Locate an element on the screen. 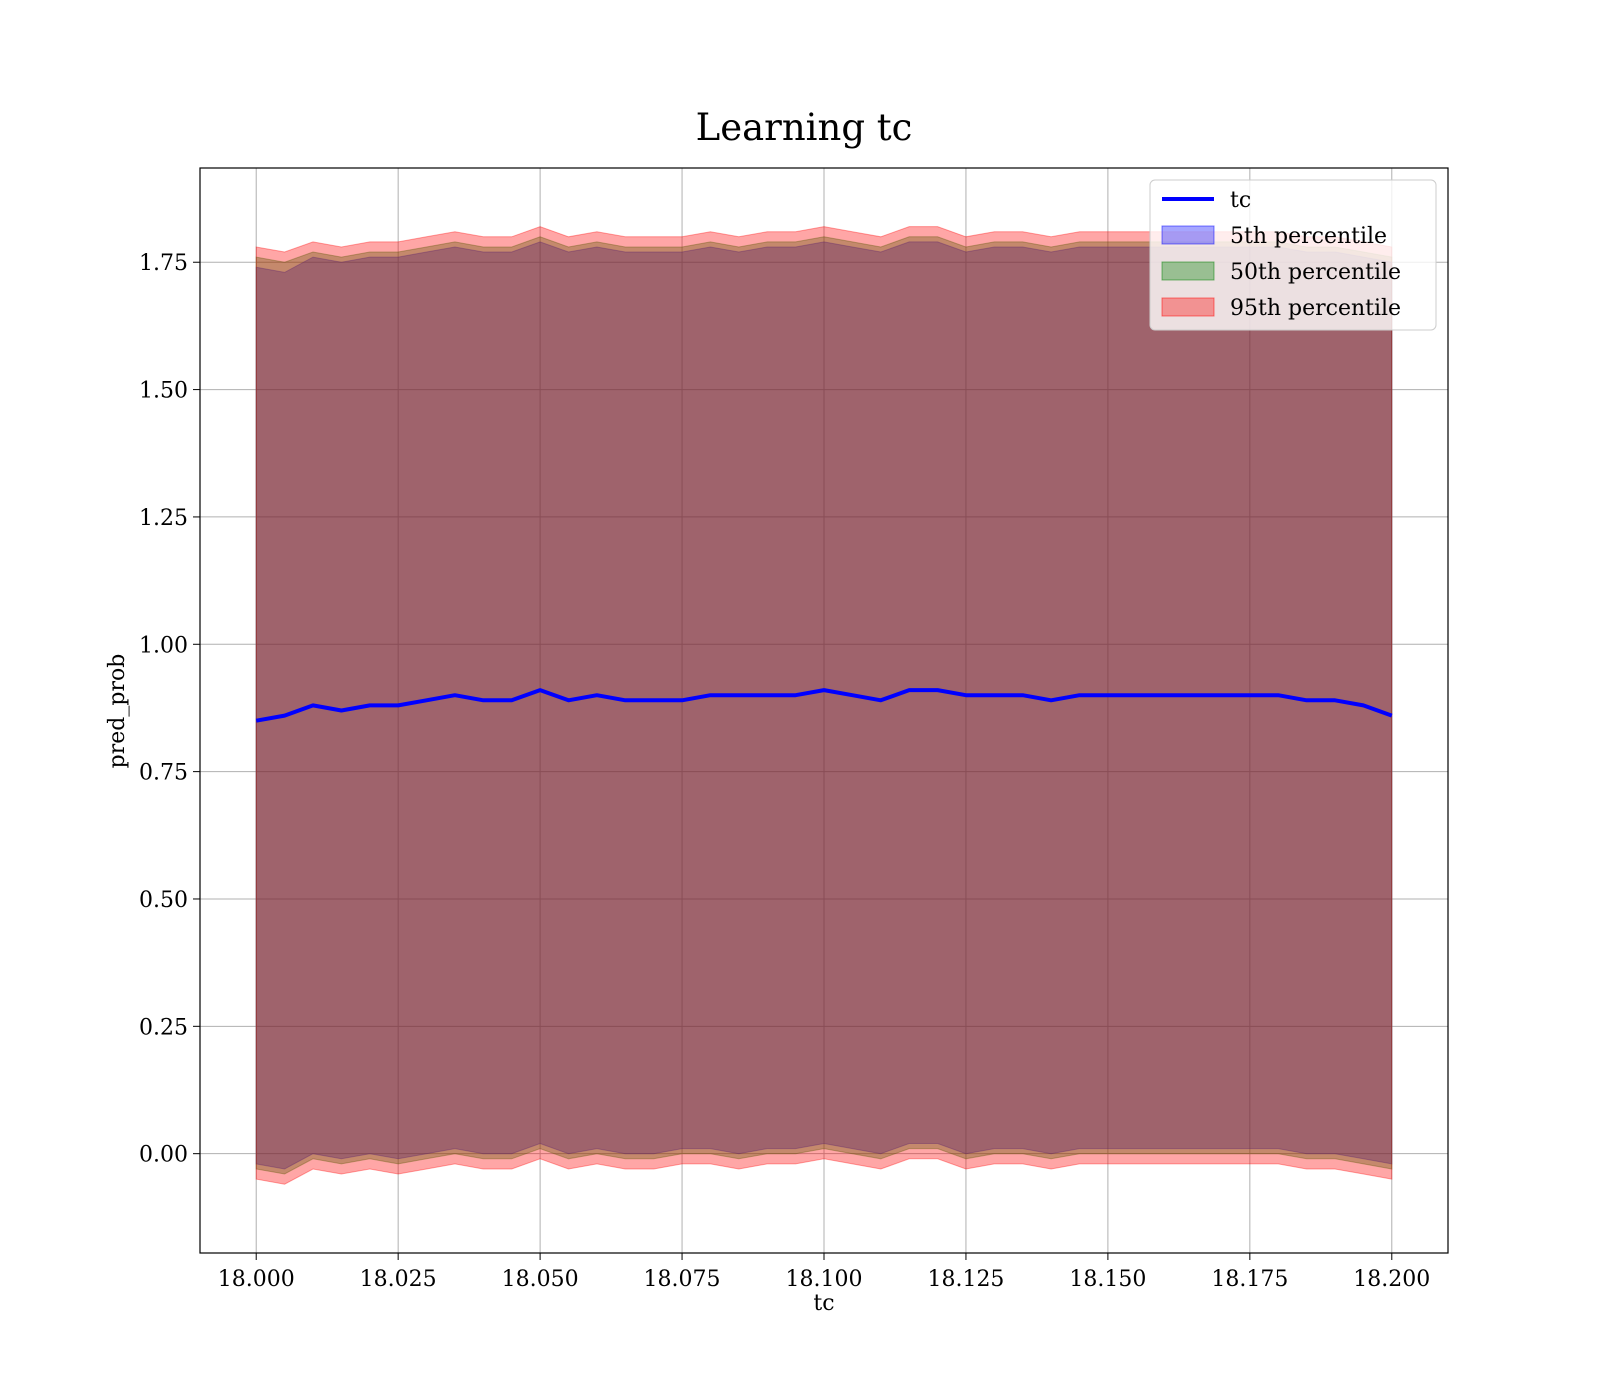  x-tick-label: 18.025 is located at coordinates (398, 1279).